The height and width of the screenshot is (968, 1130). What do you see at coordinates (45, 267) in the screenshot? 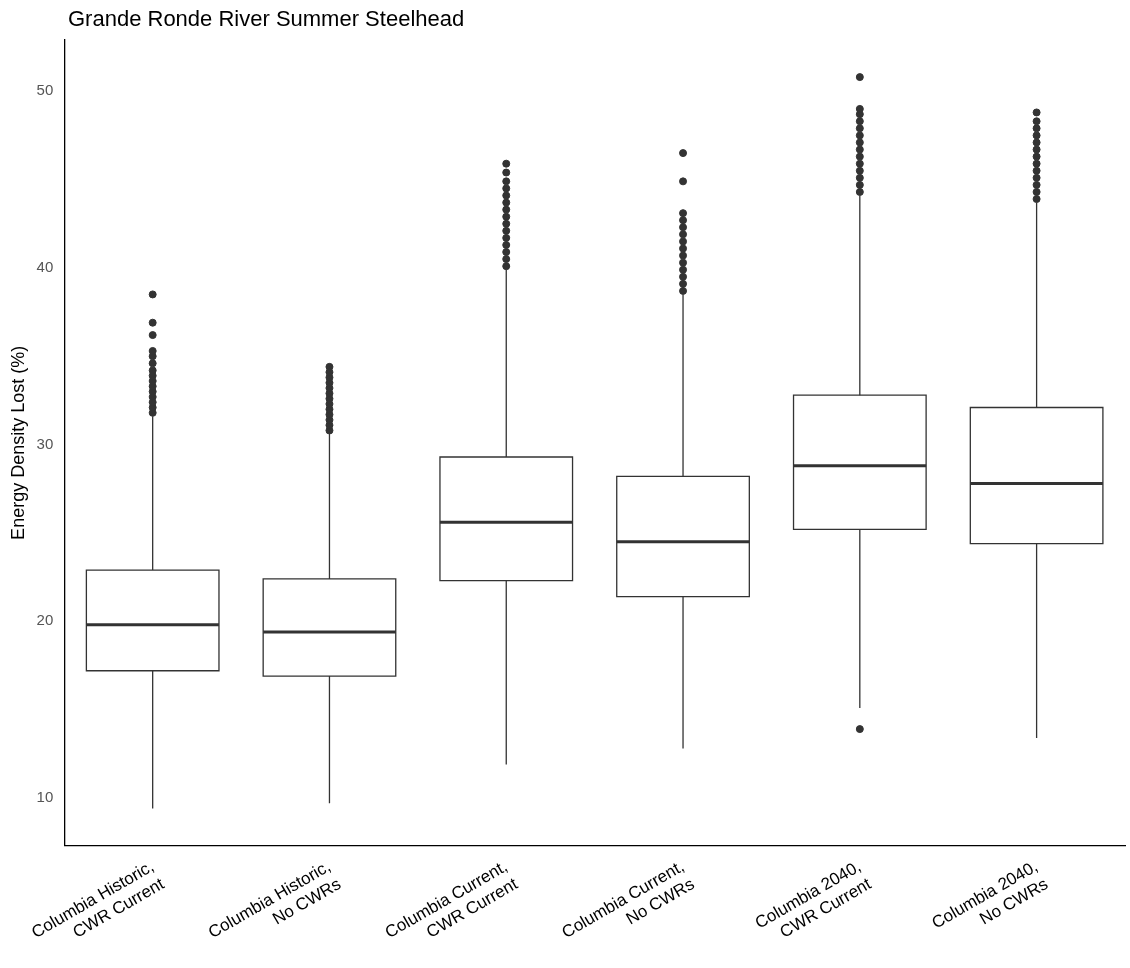
I see `y-tick-label: 40` at bounding box center [45, 267].